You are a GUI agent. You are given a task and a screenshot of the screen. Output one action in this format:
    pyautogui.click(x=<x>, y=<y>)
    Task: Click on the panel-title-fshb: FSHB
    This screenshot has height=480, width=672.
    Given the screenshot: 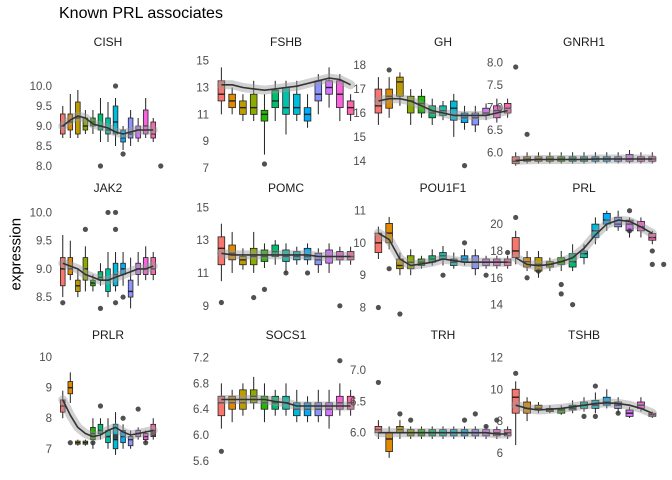 What is the action you would take?
    pyautogui.click(x=286, y=42)
    